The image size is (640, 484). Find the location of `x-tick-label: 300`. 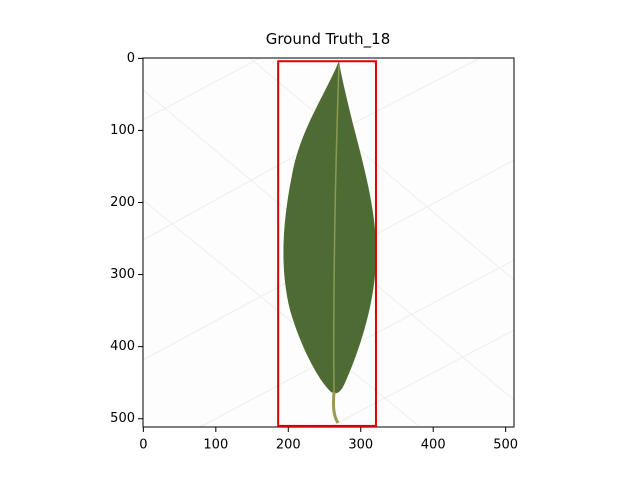

x-tick-label: 300 is located at coordinates (360, 445).